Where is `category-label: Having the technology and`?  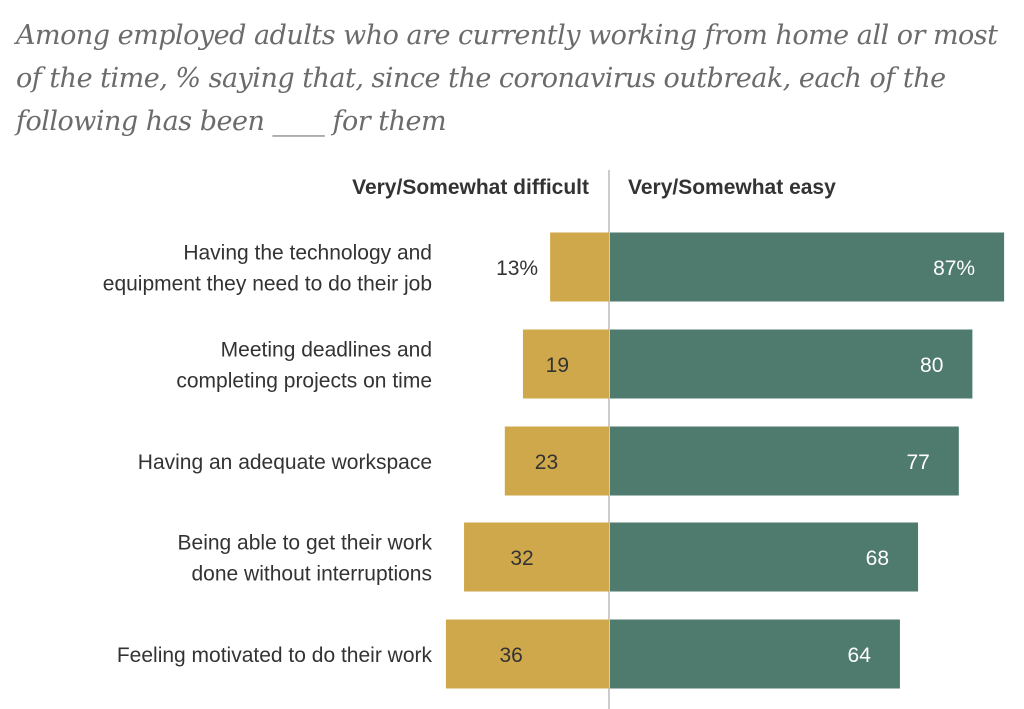
category-label: Having the technology and is located at coordinates (307, 253).